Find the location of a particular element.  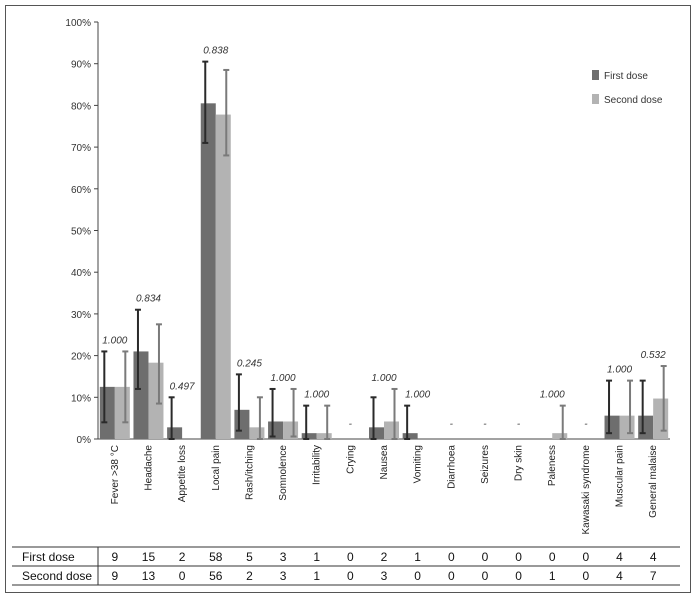

table-cell: 5 is located at coordinates (249, 557).